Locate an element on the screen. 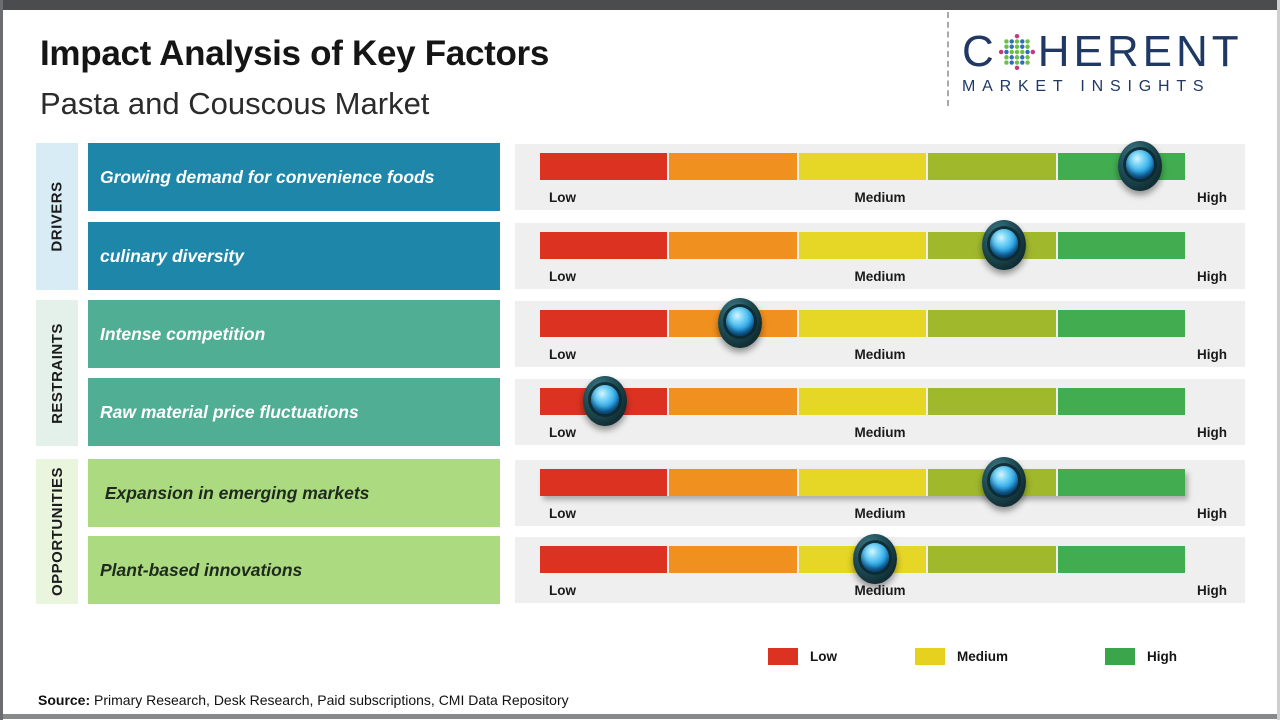 The width and height of the screenshot is (1280, 720). factor-row: culinary diversity Low Medium High is located at coordinates (640, 255).